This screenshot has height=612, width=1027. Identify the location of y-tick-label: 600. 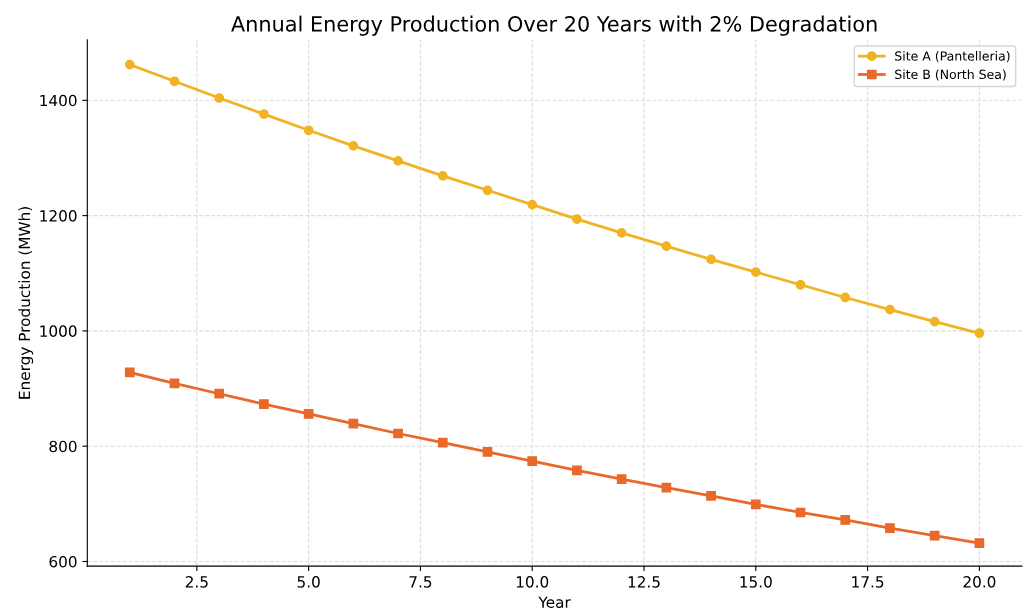
(63, 561).